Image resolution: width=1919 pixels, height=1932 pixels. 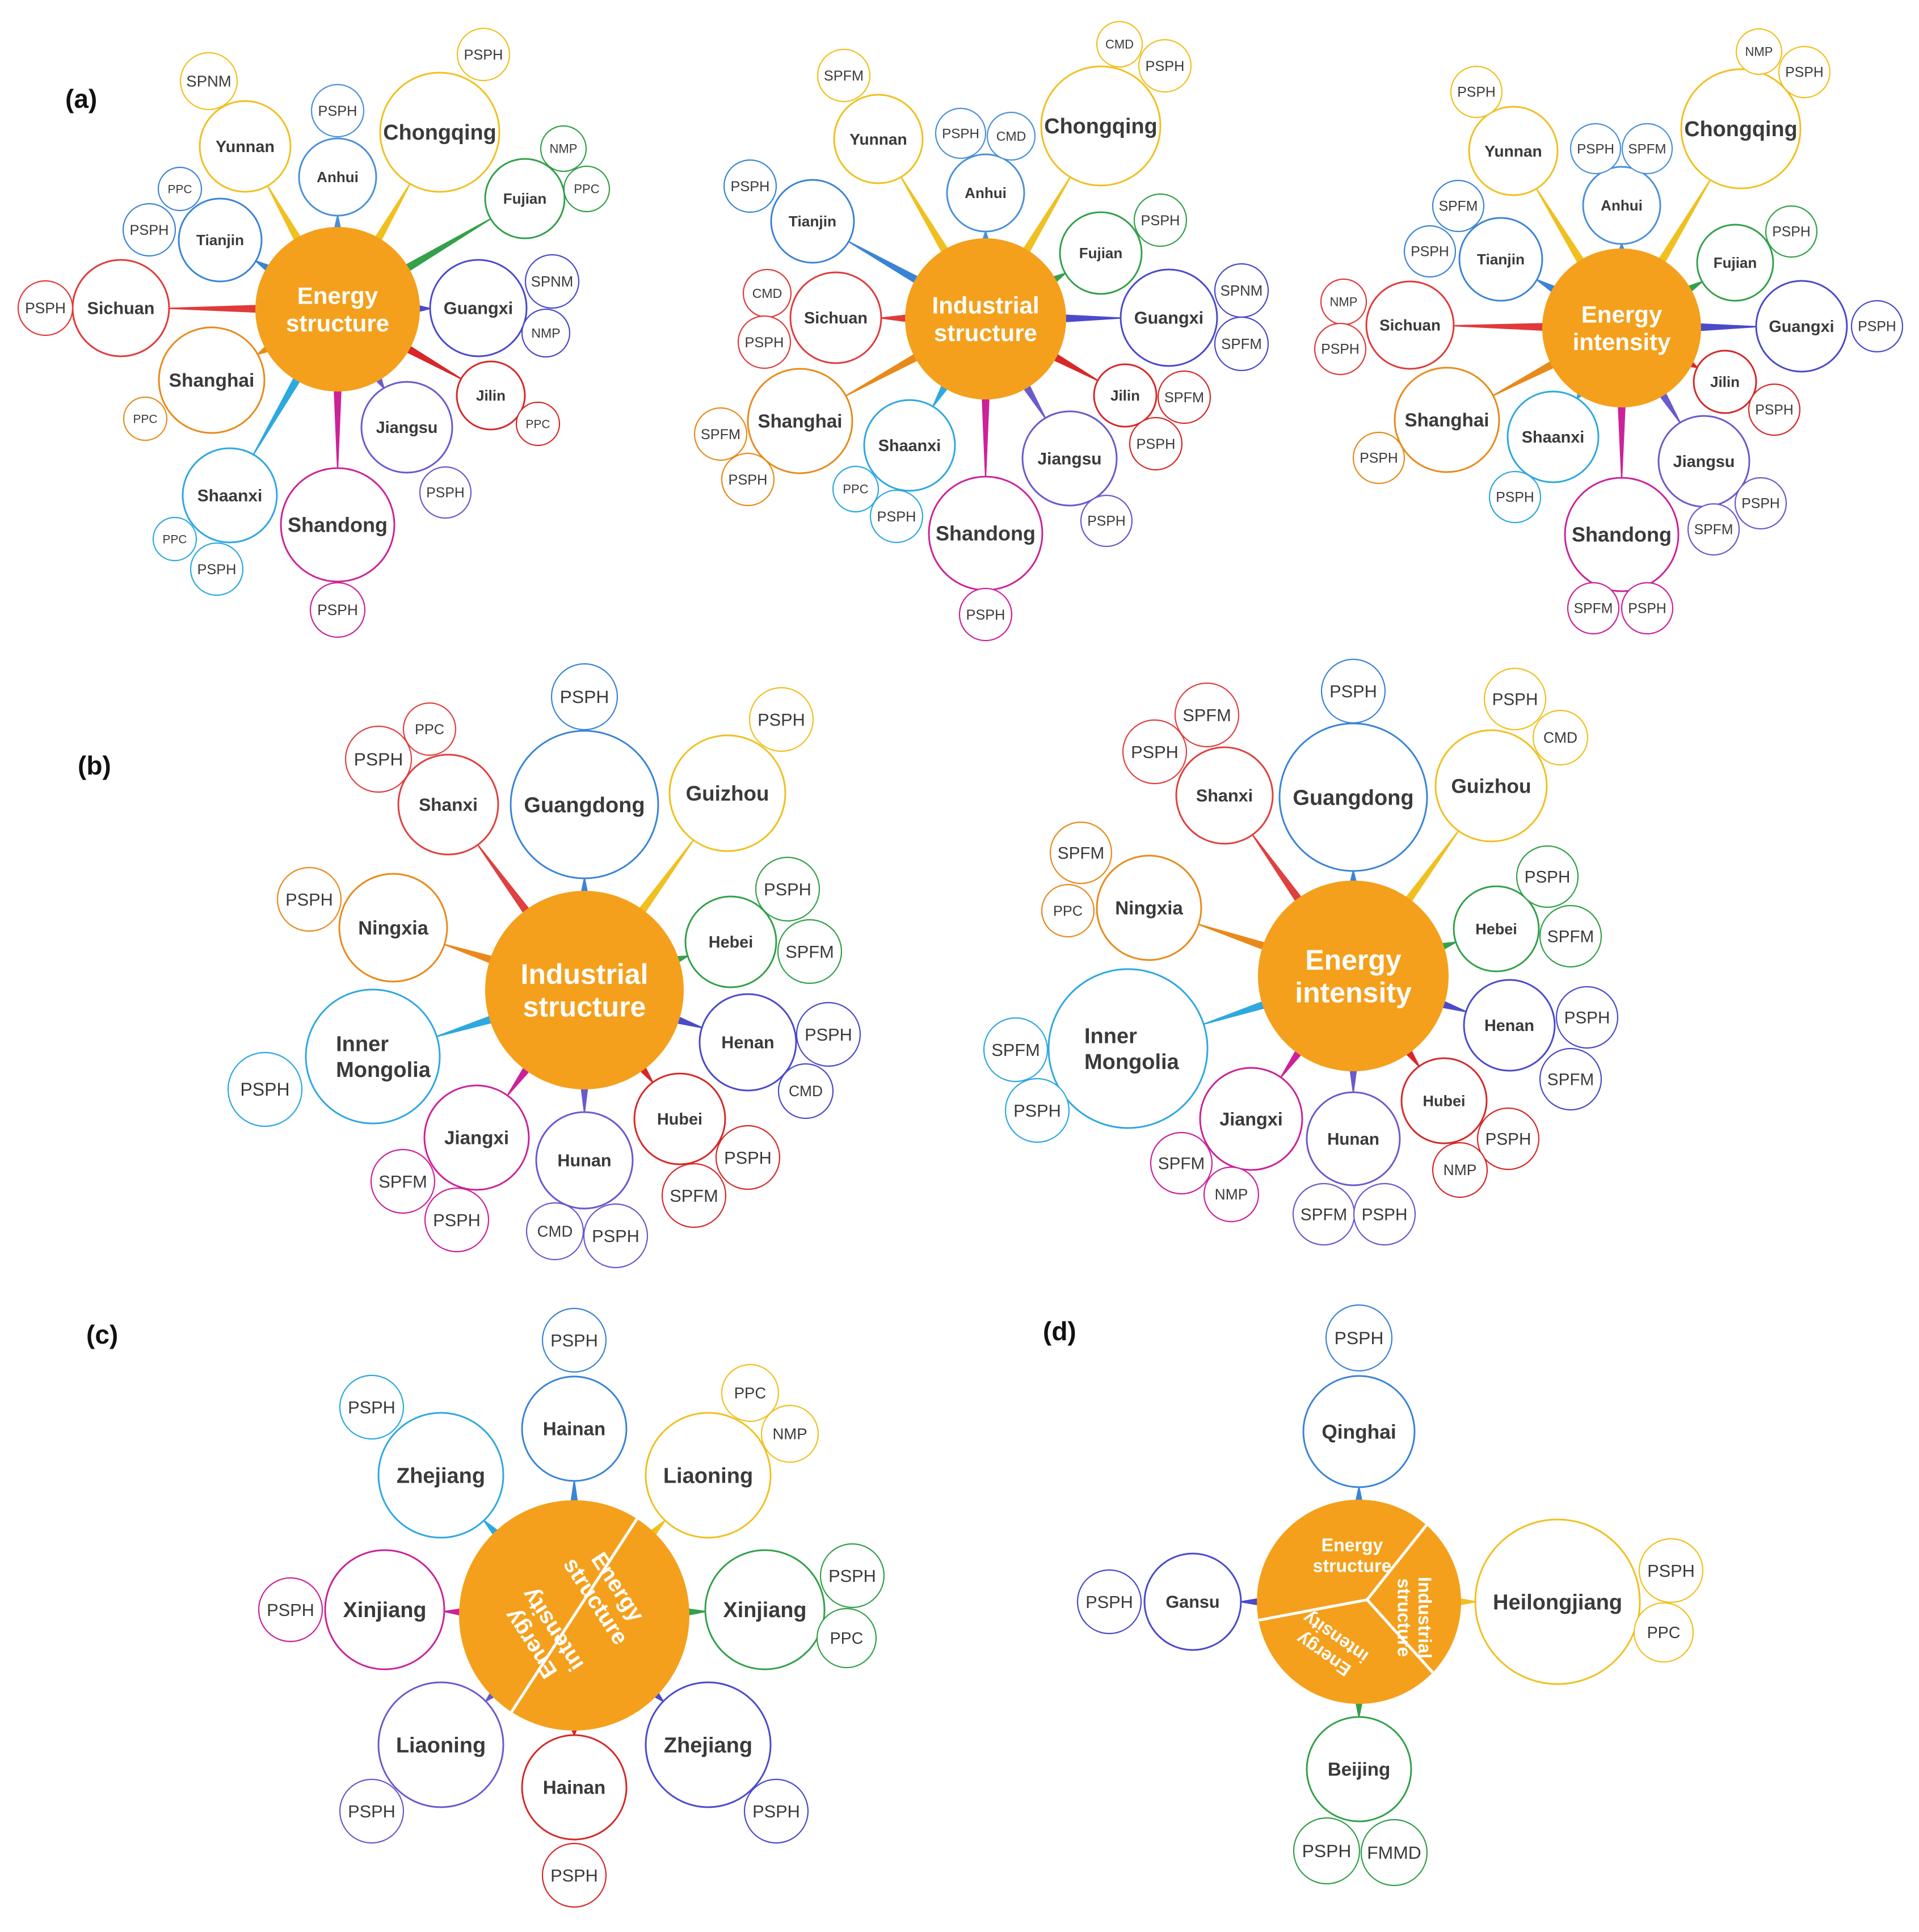 I want to click on province-node-jiangsu: Jiangsu PSPH SPFM, so click(x=1722, y=485).